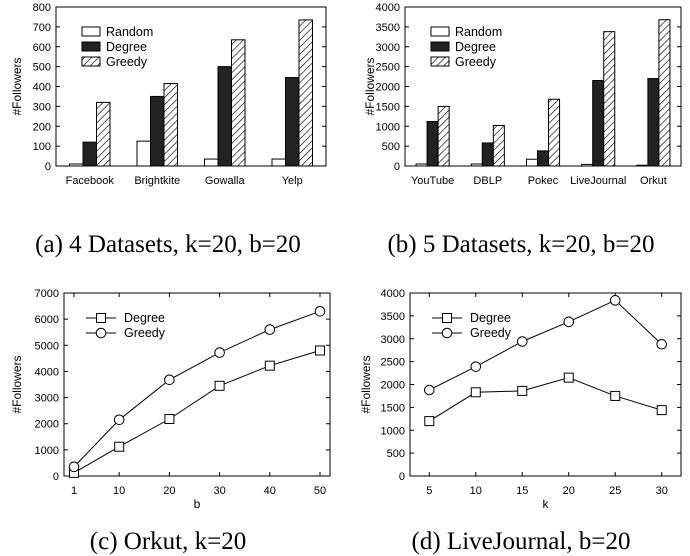  What do you see at coordinates (42, 127) in the screenshot?
I see `y-tick-label: 200` at bounding box center [42, 127].